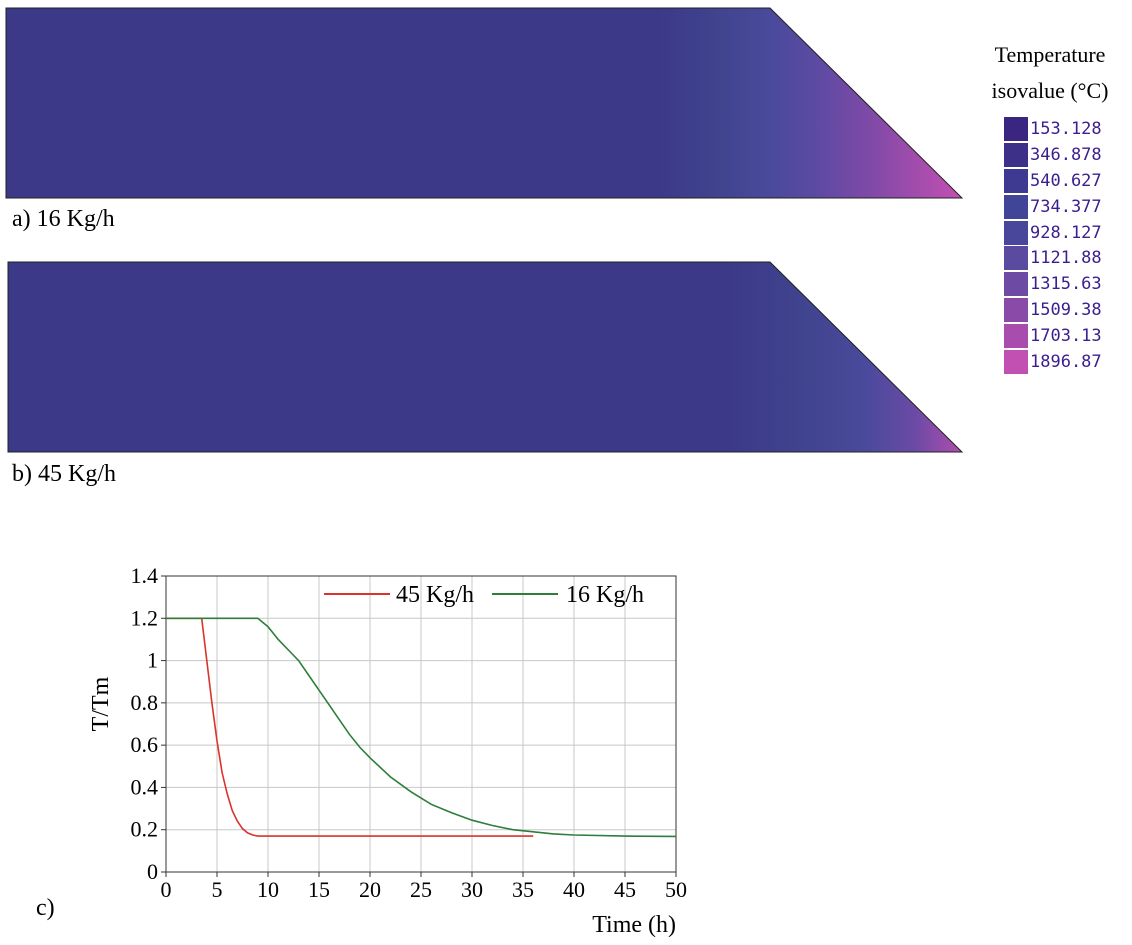  I want to click on legend-value: 346.878, so click(1066, 154).